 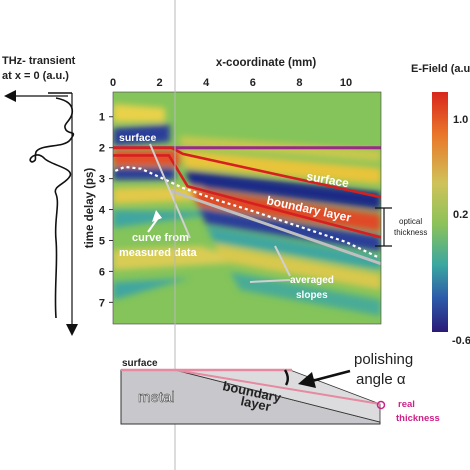 I want to click on colorbar-label: E-Field (a.u.), so click(x=440, y=69).